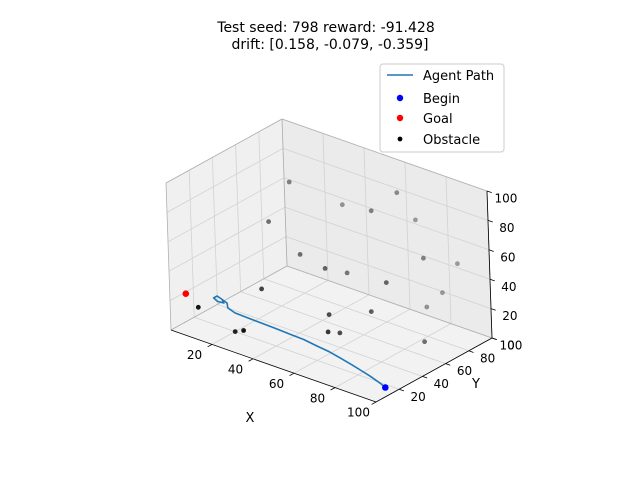 Image resolution: width=640 pixels, height=480 pixels. I want to click on y-axis-line, so click(434, 370).